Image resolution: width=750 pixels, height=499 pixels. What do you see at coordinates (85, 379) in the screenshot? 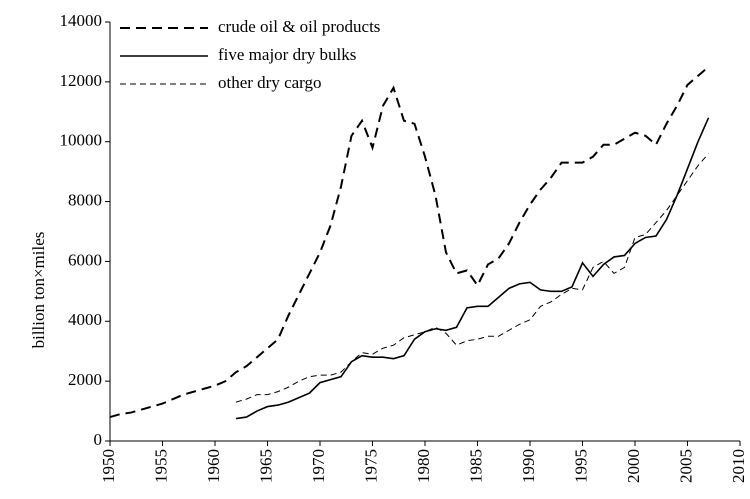
I see `y-tick-label: 2000` at bounding box center [85, 379].